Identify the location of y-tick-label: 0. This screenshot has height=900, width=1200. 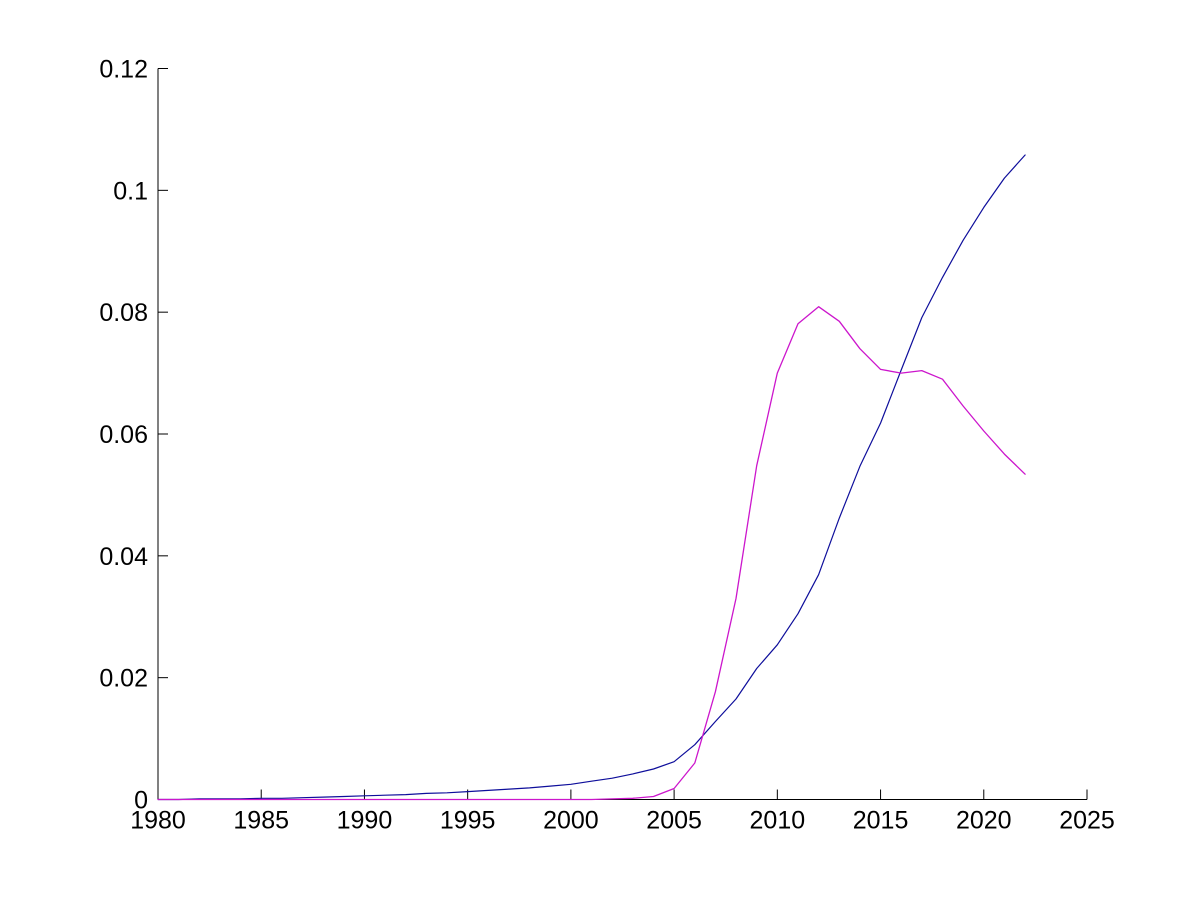
(141, 801).